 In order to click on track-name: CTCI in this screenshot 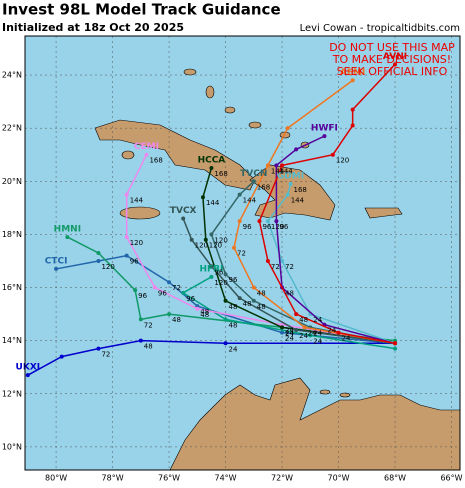, I will do `click(56, 261)`.